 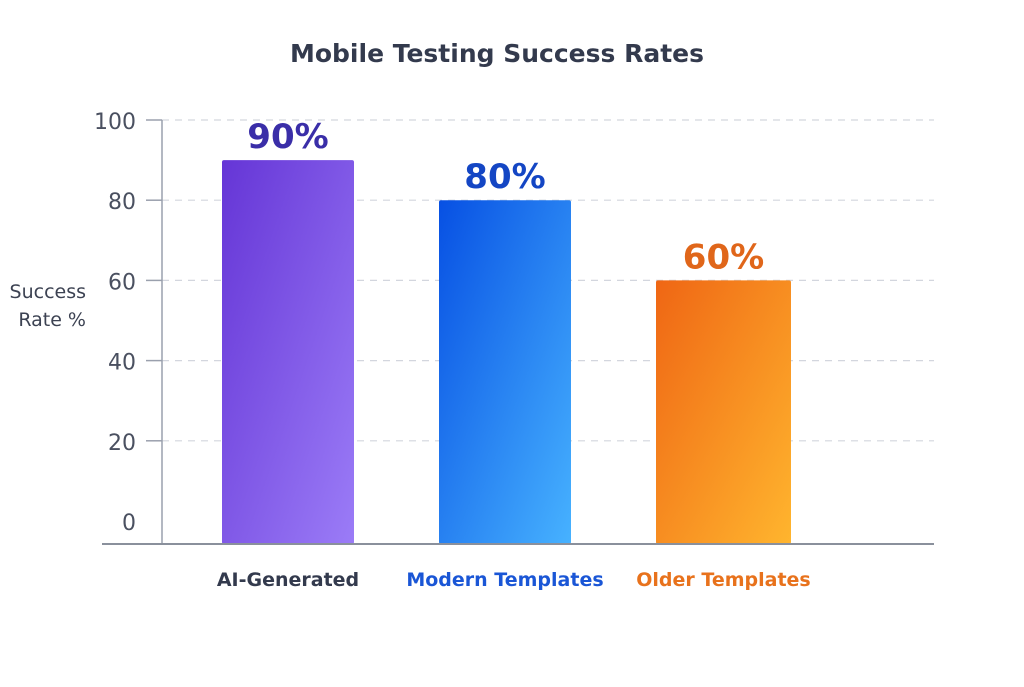 What do you see at coordinates (122, 282) in the screenshot?
I see `y-tick-label: 60` at bounding box center [122, 282].